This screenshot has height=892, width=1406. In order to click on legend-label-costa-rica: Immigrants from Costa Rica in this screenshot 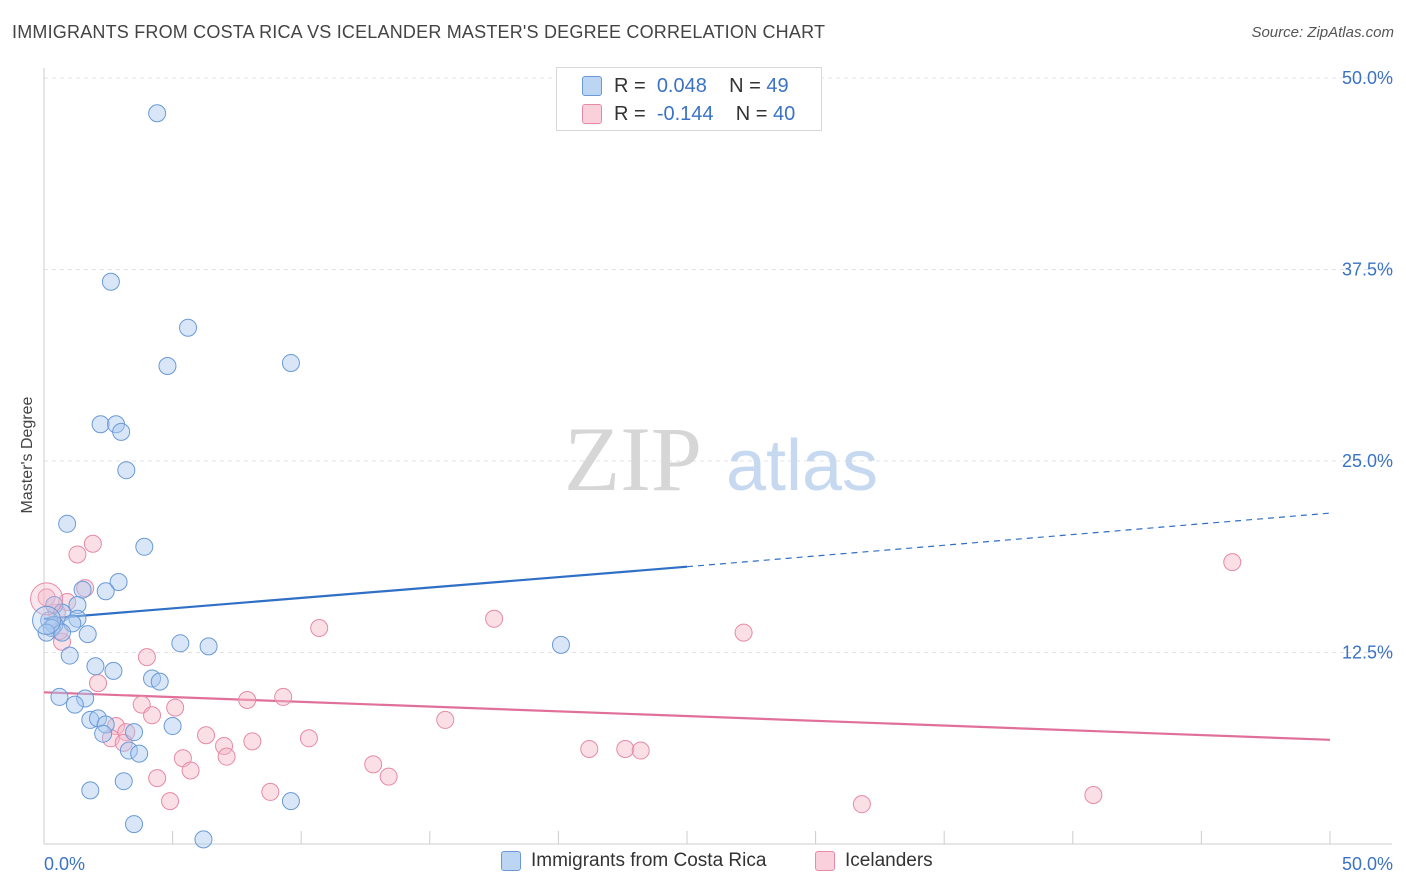, I will do `click(649, 860)`.